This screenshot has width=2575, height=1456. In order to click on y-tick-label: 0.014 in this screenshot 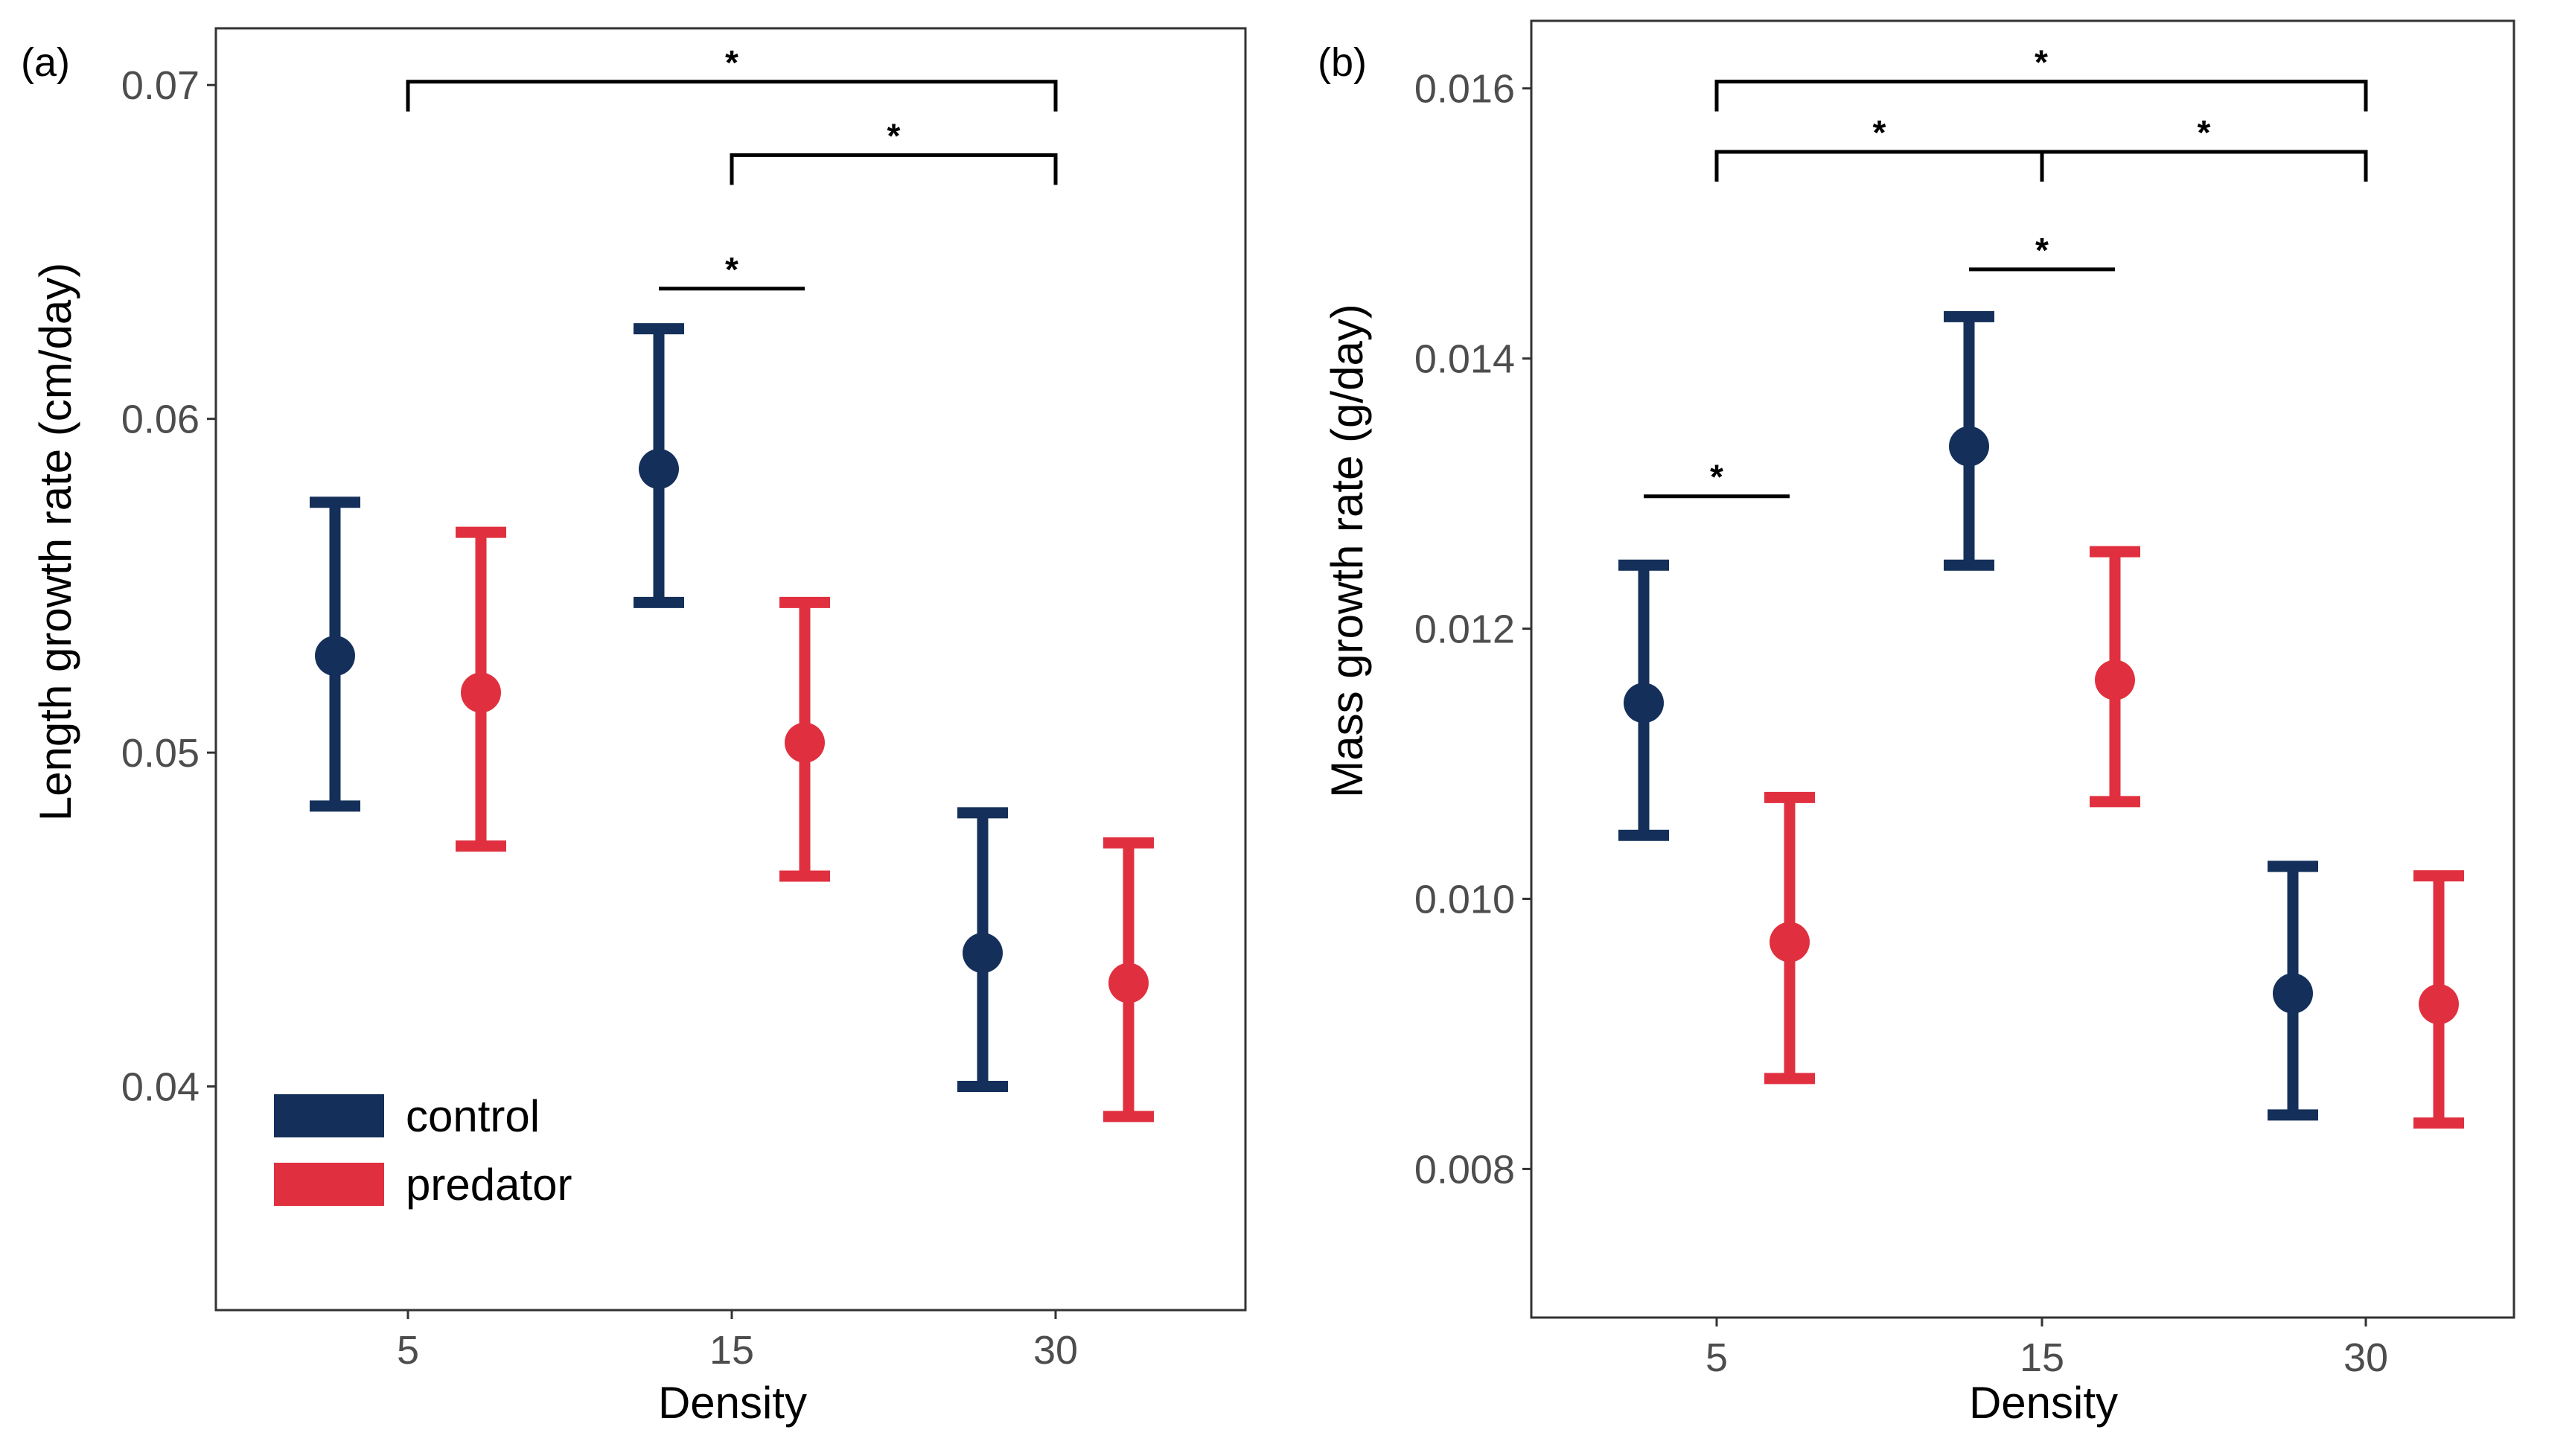, I will do `click(1464, 359)`.